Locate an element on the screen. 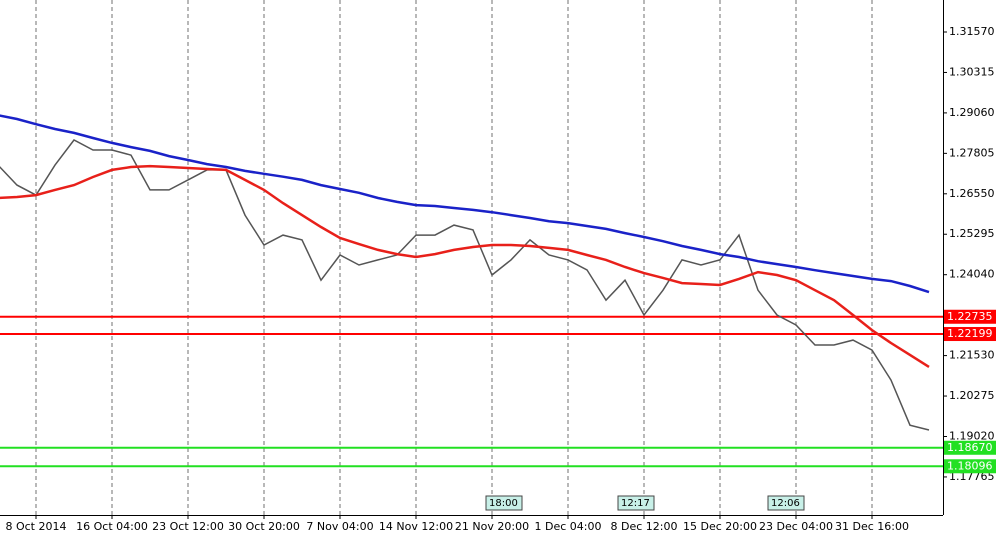 The image size is (1001, 542). y-tick-label: 1.21530 is located at coordinates (972, 355).